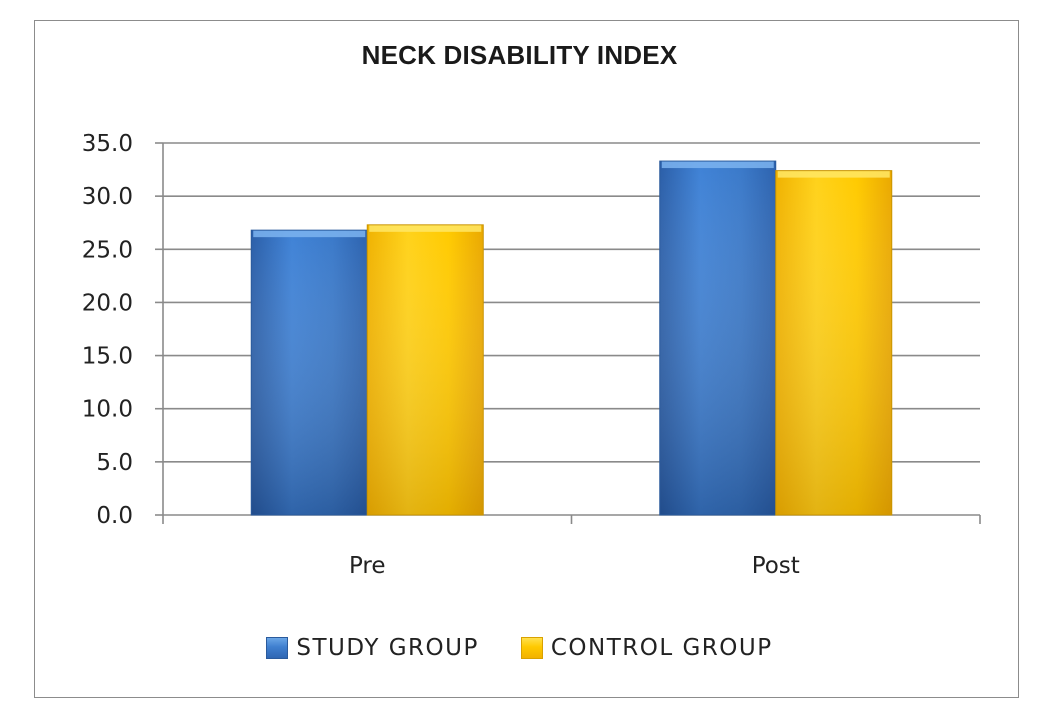 The width and height of the screenshot is (1039, 701). I want to click on bar-study-group-pre, so click(309, 372).